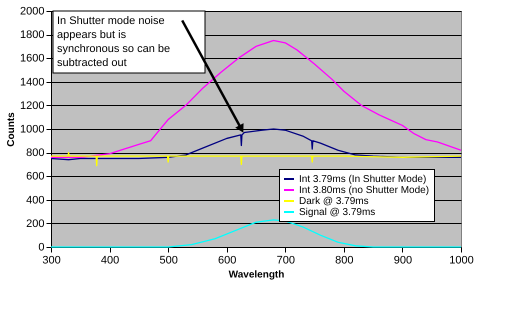  Describe the element at coordinates (32, 58) in the screenshot. I see `y-tick-label: 1600` at that location.